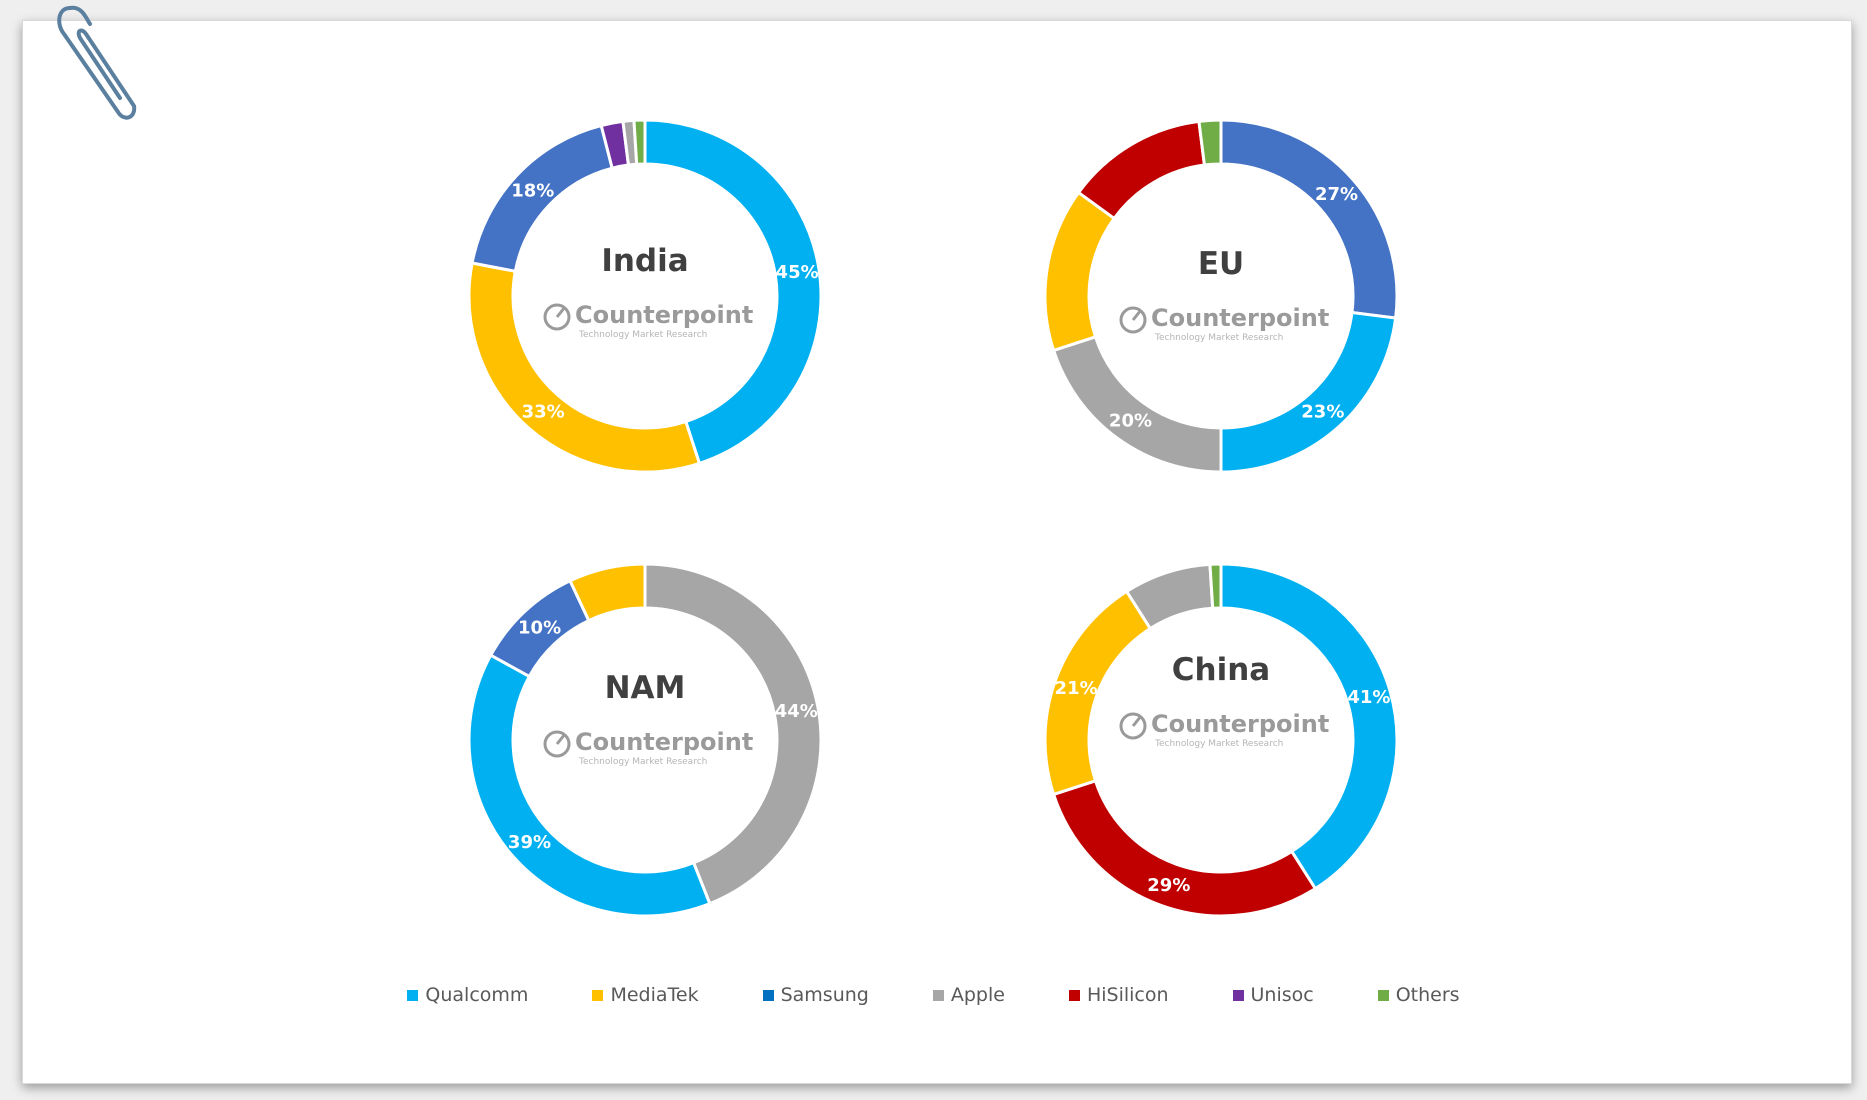  Describe the element at coordinates (529, 842) in the screenshot. I see `data-label: 39%` at that location.